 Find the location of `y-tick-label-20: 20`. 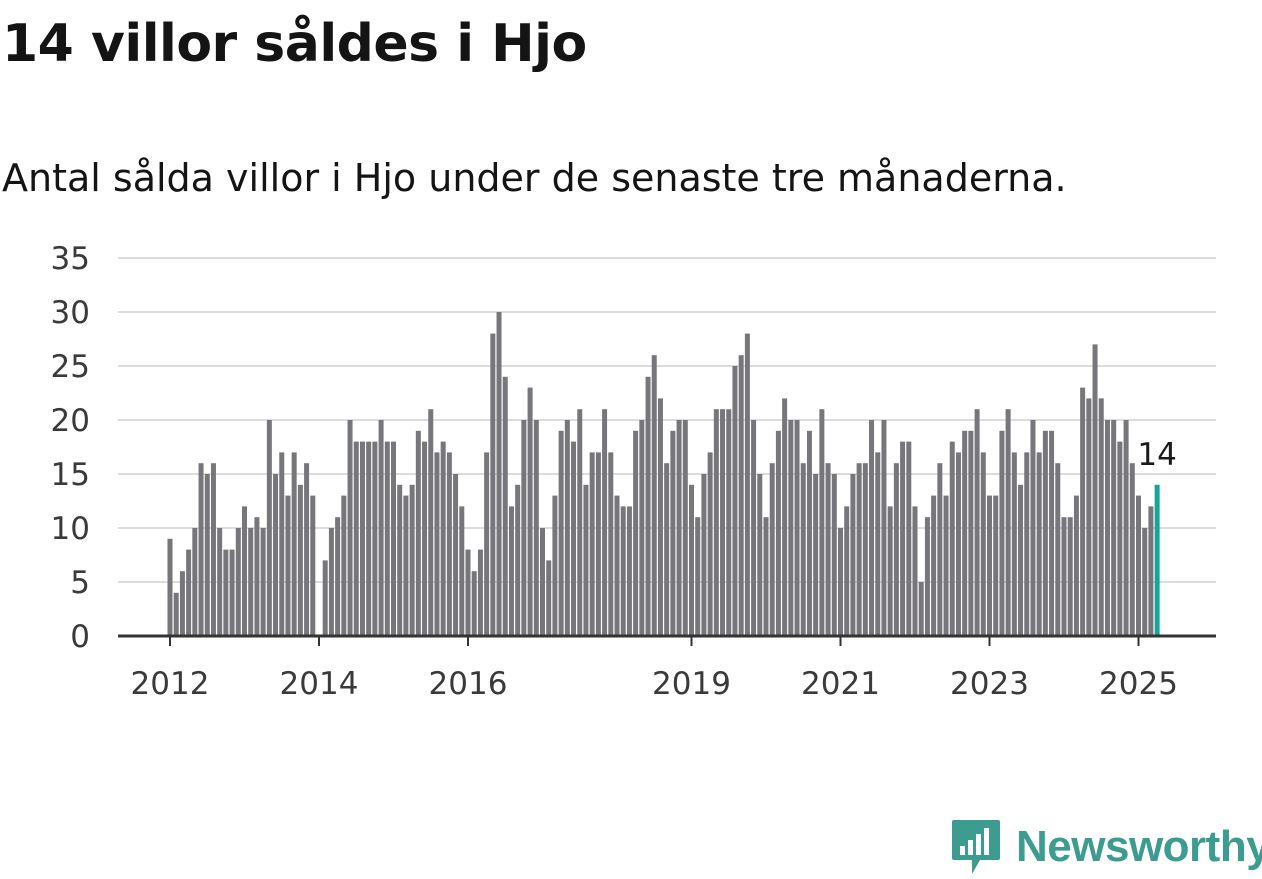

y-tick-label-20: 20 is located at coordinates (70, 421).